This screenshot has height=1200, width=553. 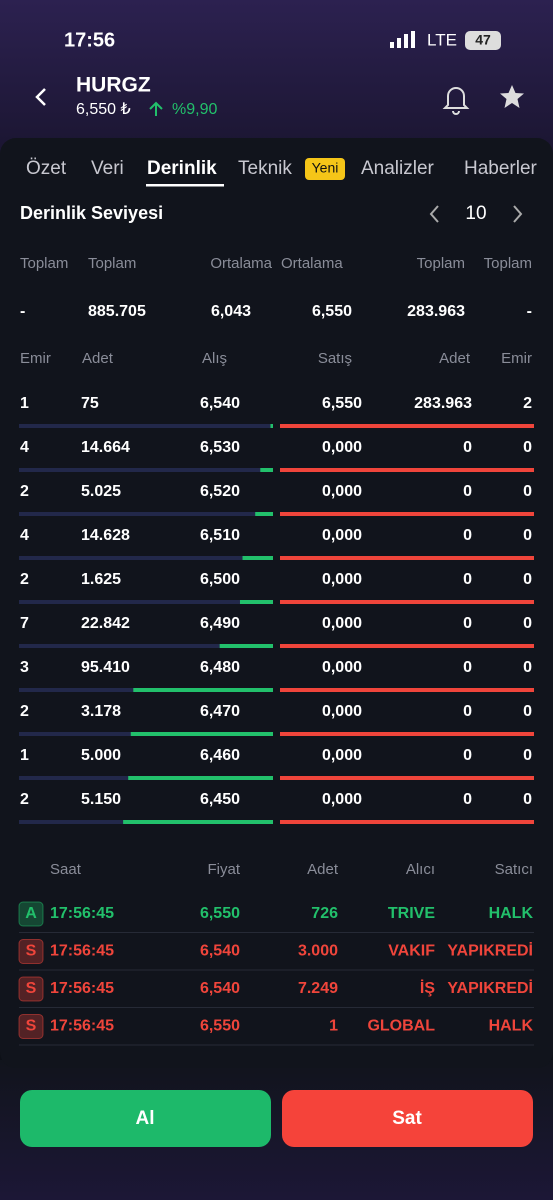 I want to click on trade-qty: 1, so click(x=333, y=1026).